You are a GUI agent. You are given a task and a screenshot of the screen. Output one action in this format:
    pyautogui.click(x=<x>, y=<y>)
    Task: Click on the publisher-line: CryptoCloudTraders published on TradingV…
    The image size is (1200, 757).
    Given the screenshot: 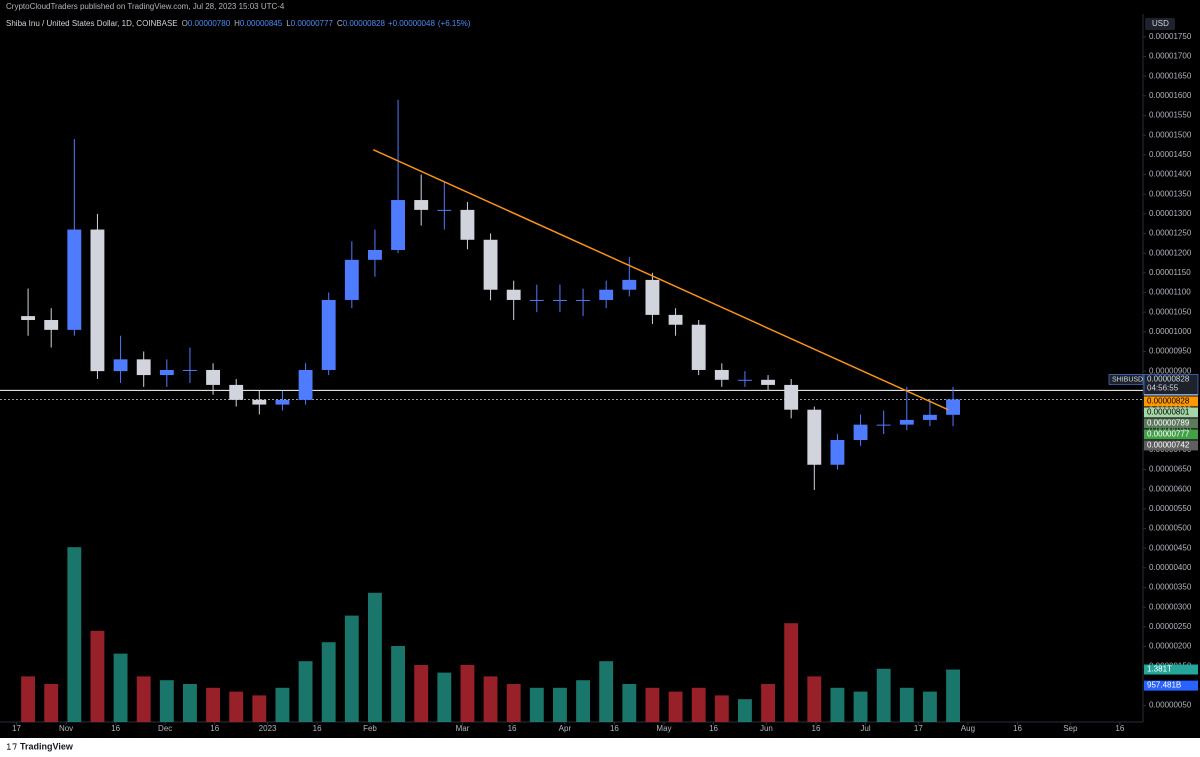 What is the action you would take?
    pyautogui.click(x=145, y=6)
    